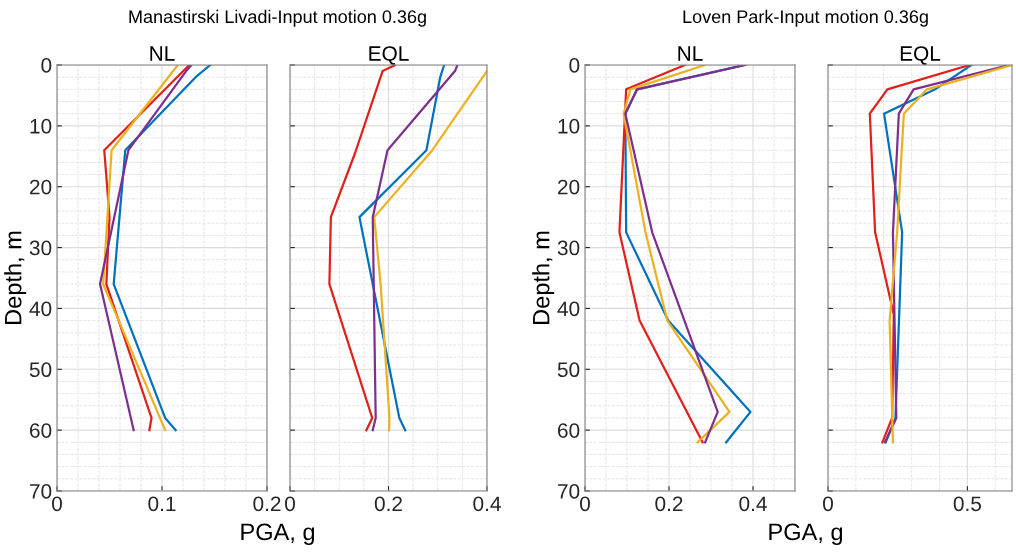 The width and height of the screenshot is (1016, 556). Describe the element at coordinates (805, 18) in the screenshot. I see `text: Loven Park-Input motion 0.36g` at that location.